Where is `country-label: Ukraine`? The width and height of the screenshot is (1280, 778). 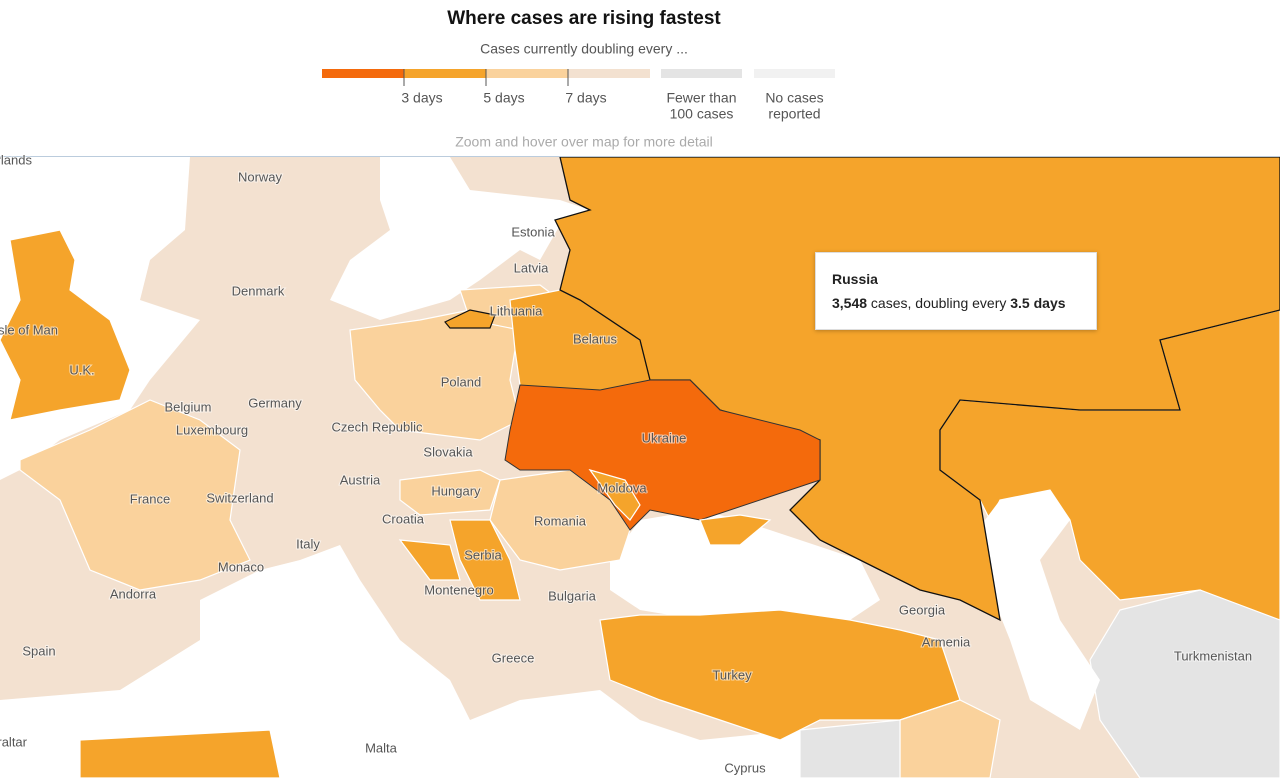
country-label: Ukraine is located at coordinates (664, 437).